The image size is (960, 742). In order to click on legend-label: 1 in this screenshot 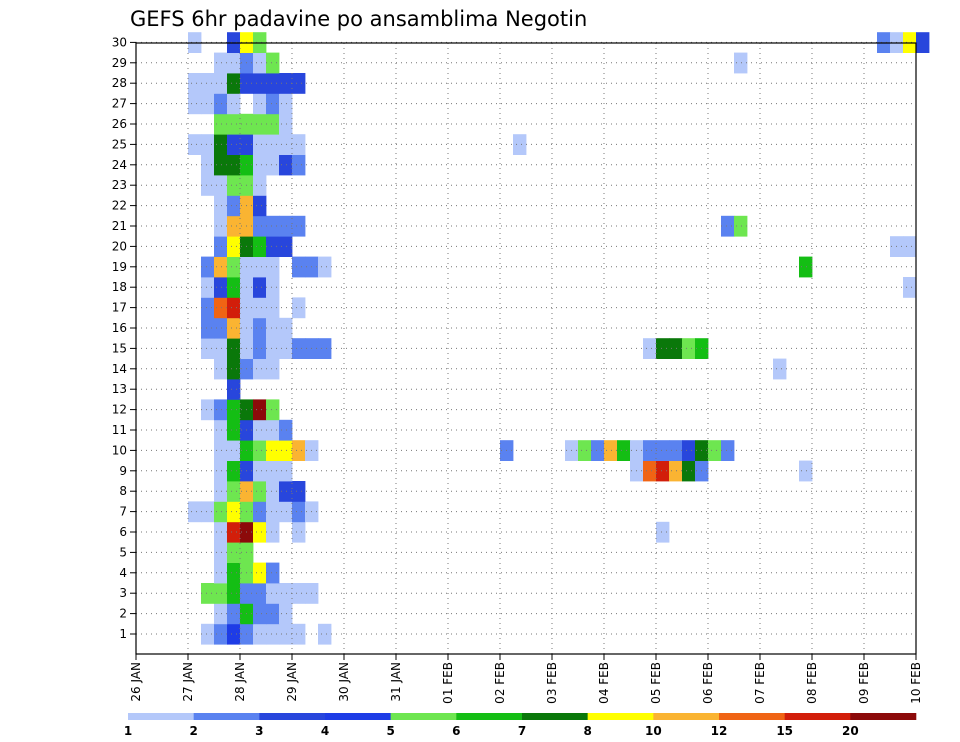, I will do `click(128, 731)`.